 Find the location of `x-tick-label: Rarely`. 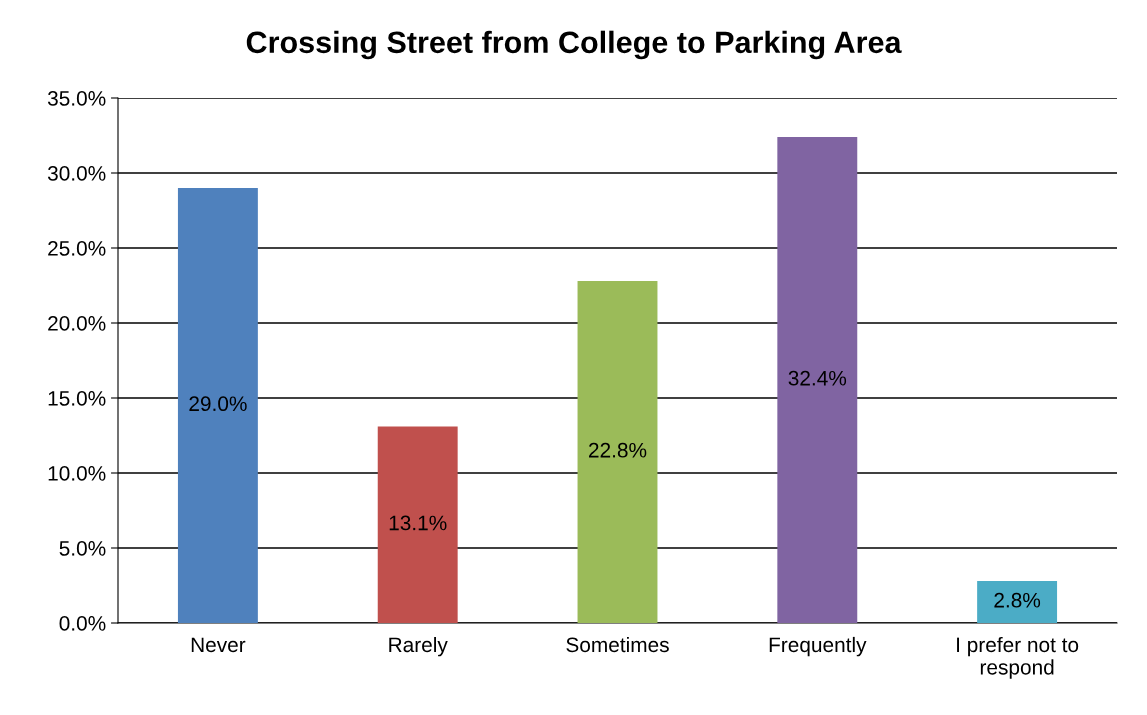

x-tick-label: Rarely is located at coordinates (418, 646).